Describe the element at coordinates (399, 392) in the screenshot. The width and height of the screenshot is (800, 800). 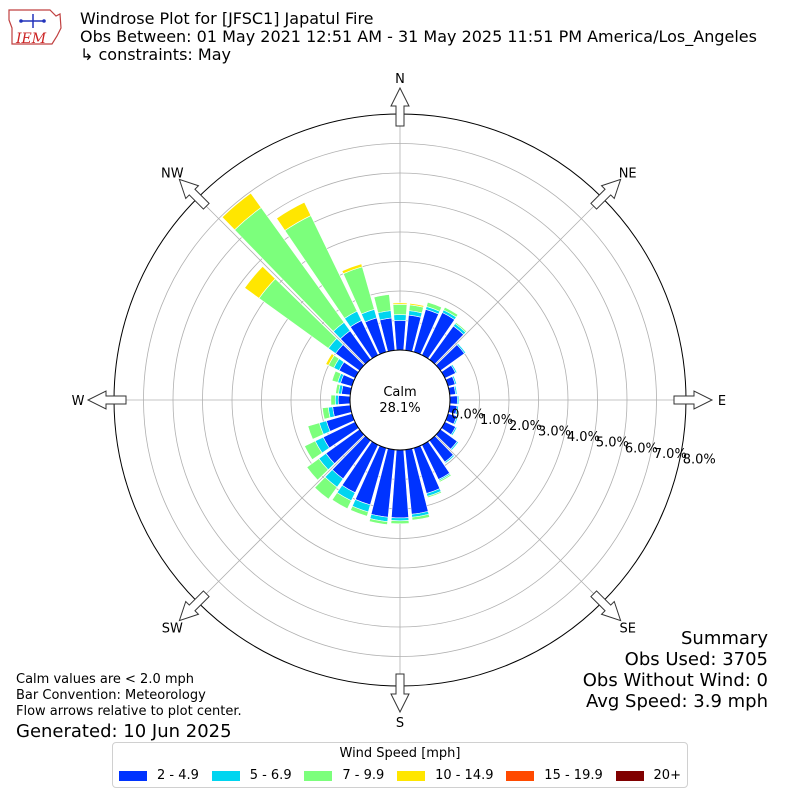
I see `calm-label: Calm` at that location.